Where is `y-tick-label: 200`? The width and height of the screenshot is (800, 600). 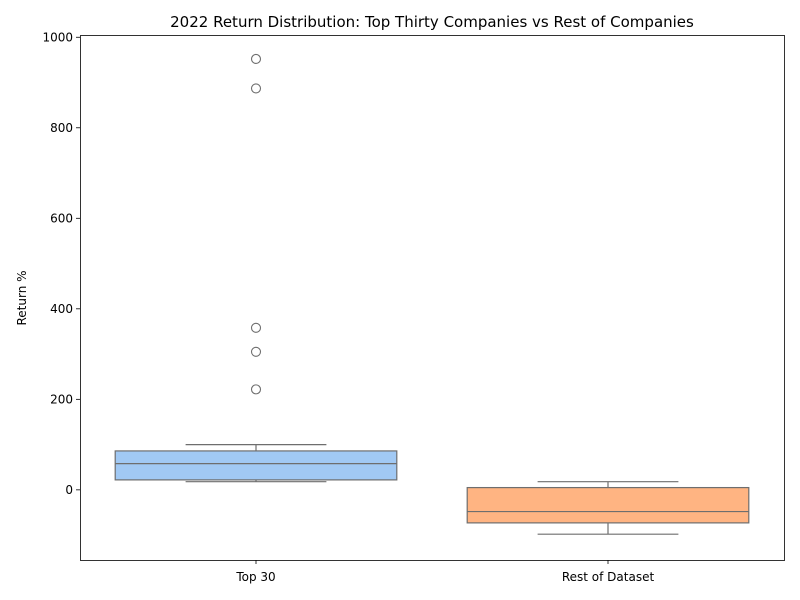 y-tick-label: 200 is located at coordinates (61, 399).